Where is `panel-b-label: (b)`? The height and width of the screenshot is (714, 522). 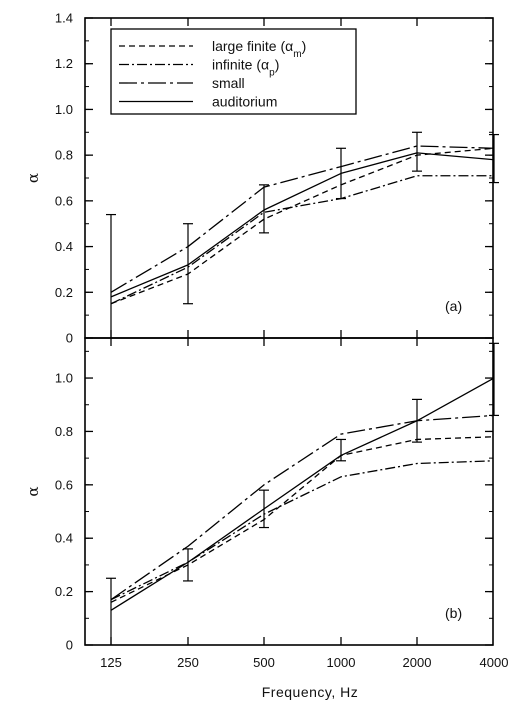 panel-b-label: (b) is located at coordinates (453, 613).